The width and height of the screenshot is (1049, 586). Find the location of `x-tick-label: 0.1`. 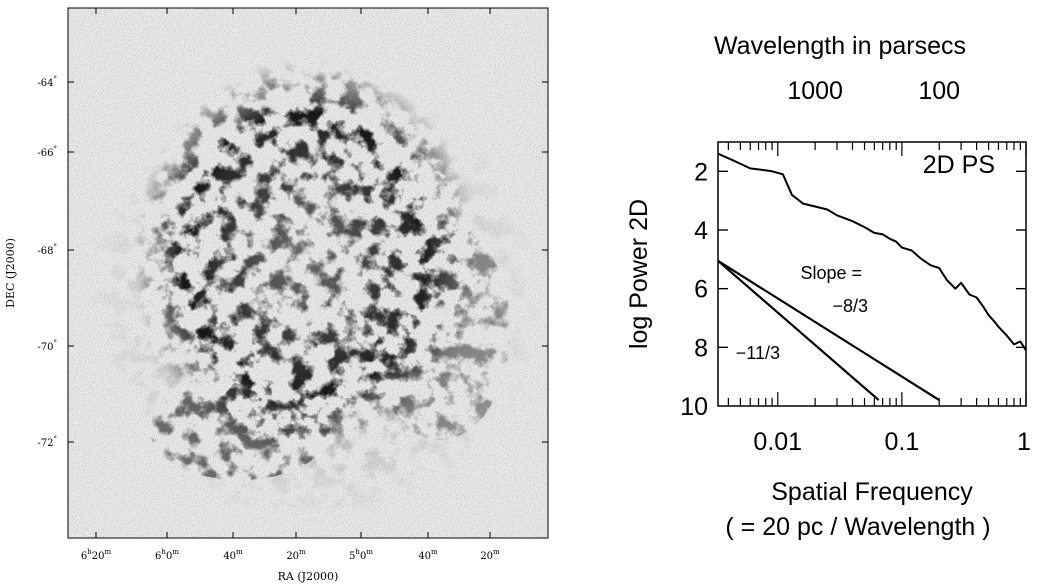

x-tick-label: 0.1 is located at coordinates (901, 442).